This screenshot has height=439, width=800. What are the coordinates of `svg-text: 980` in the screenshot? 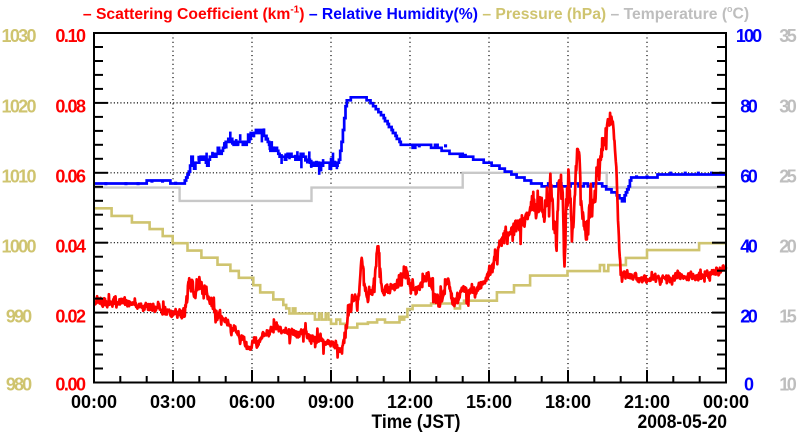 It's located at (19, 385).